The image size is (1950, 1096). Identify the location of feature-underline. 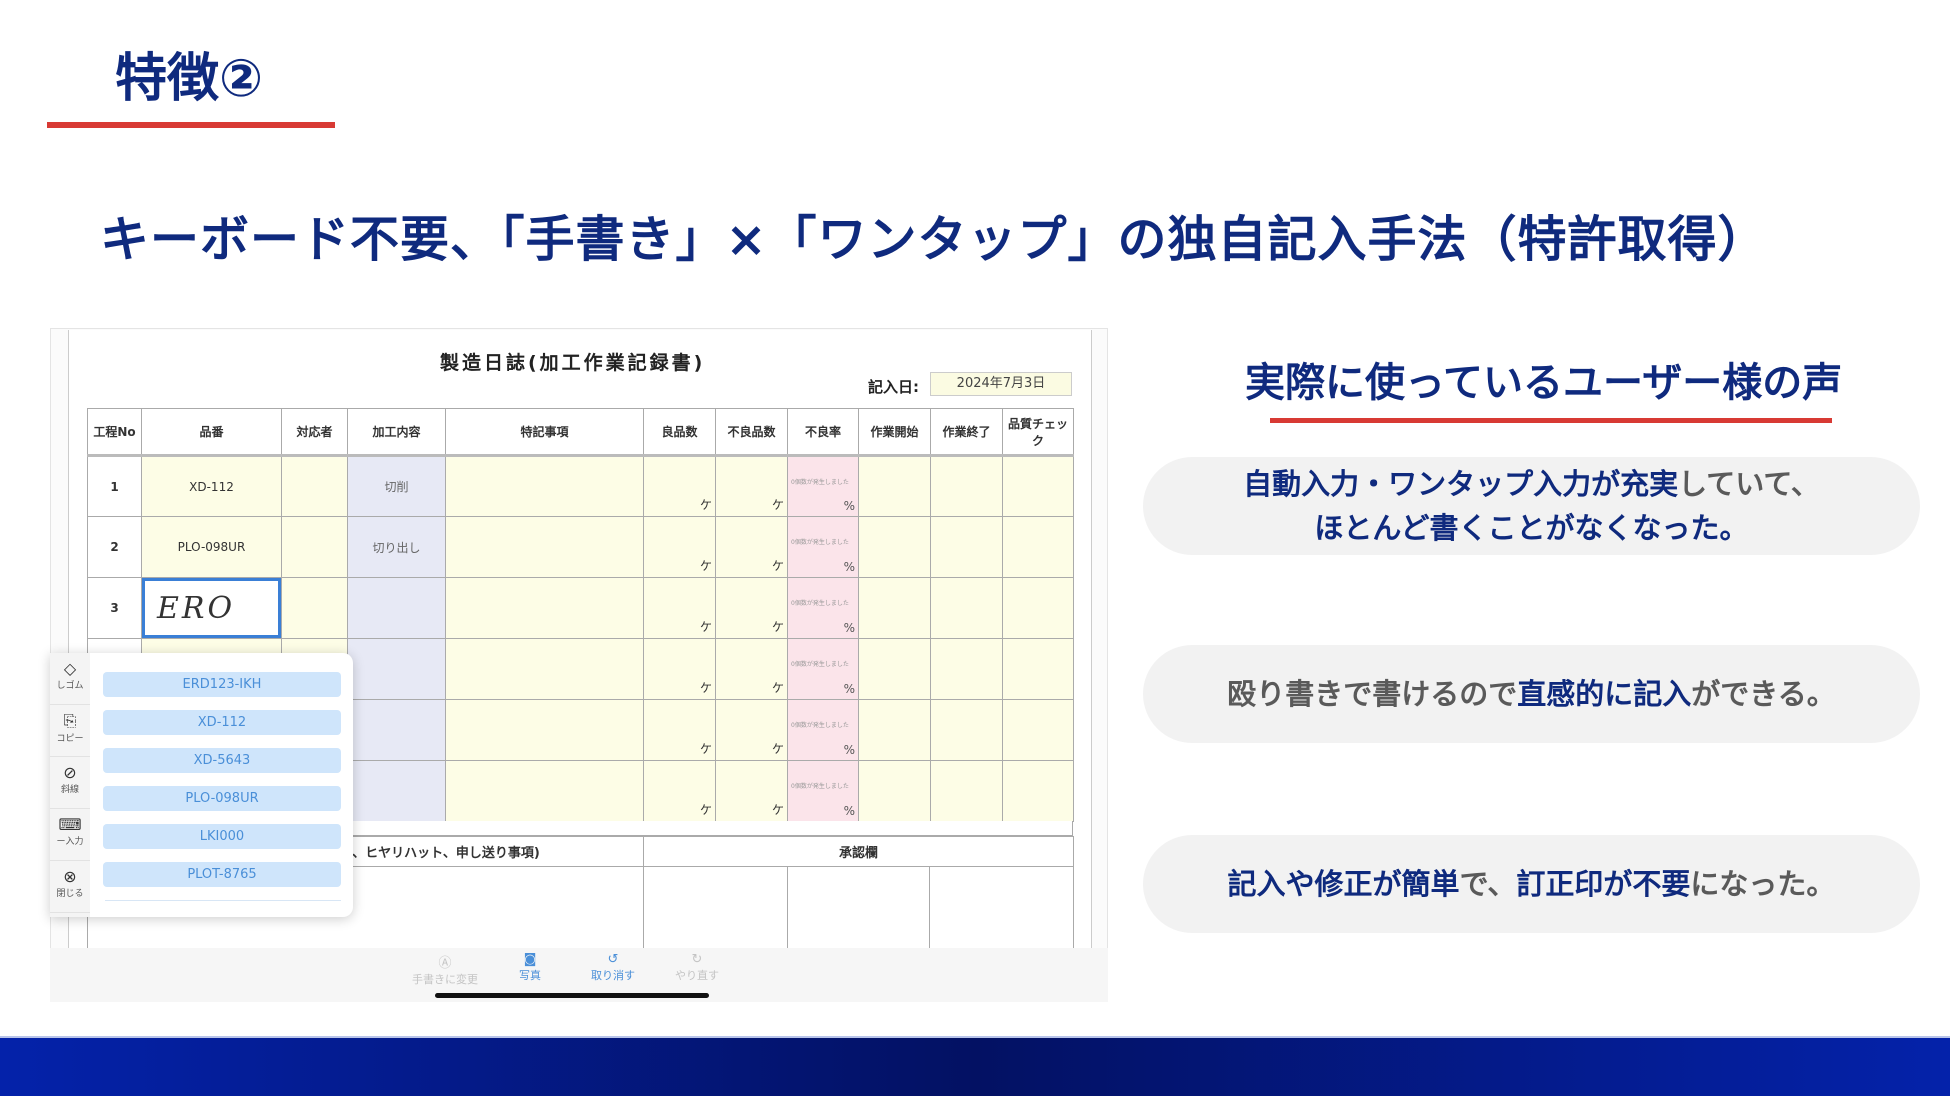
(191, 125).